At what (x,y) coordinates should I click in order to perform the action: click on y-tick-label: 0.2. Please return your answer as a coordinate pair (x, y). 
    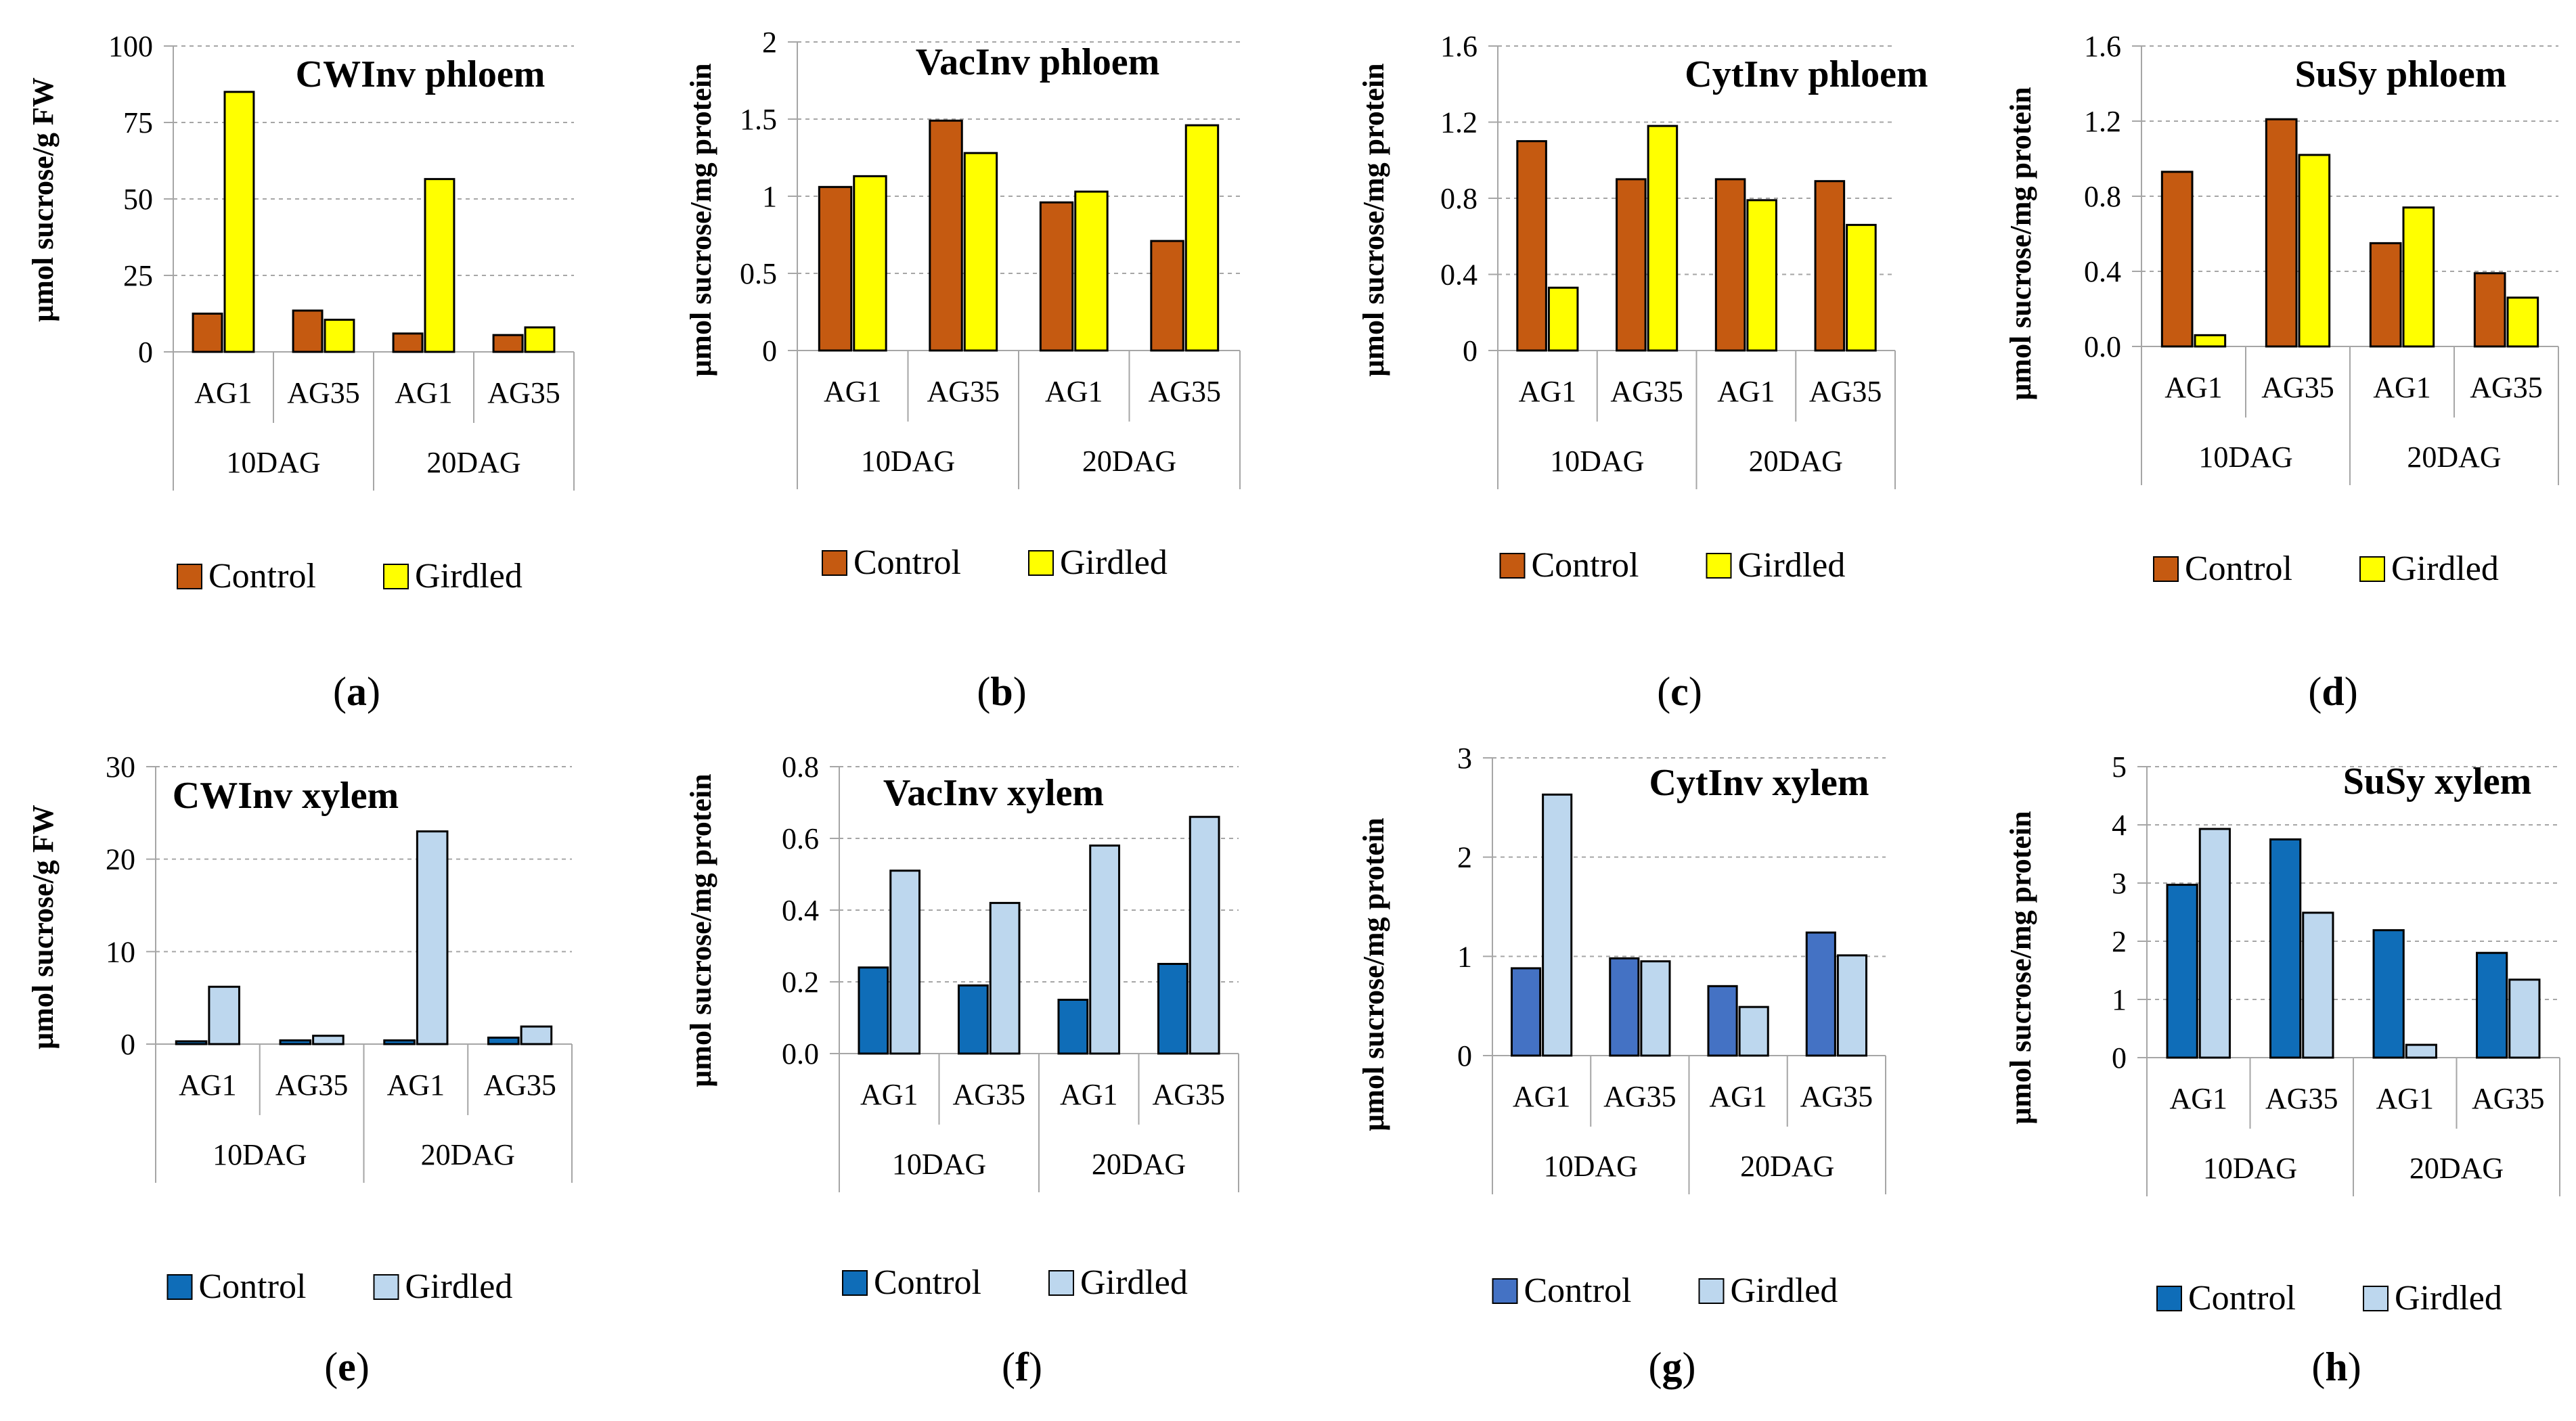
    Looking at the image, I should click on (800, 982).